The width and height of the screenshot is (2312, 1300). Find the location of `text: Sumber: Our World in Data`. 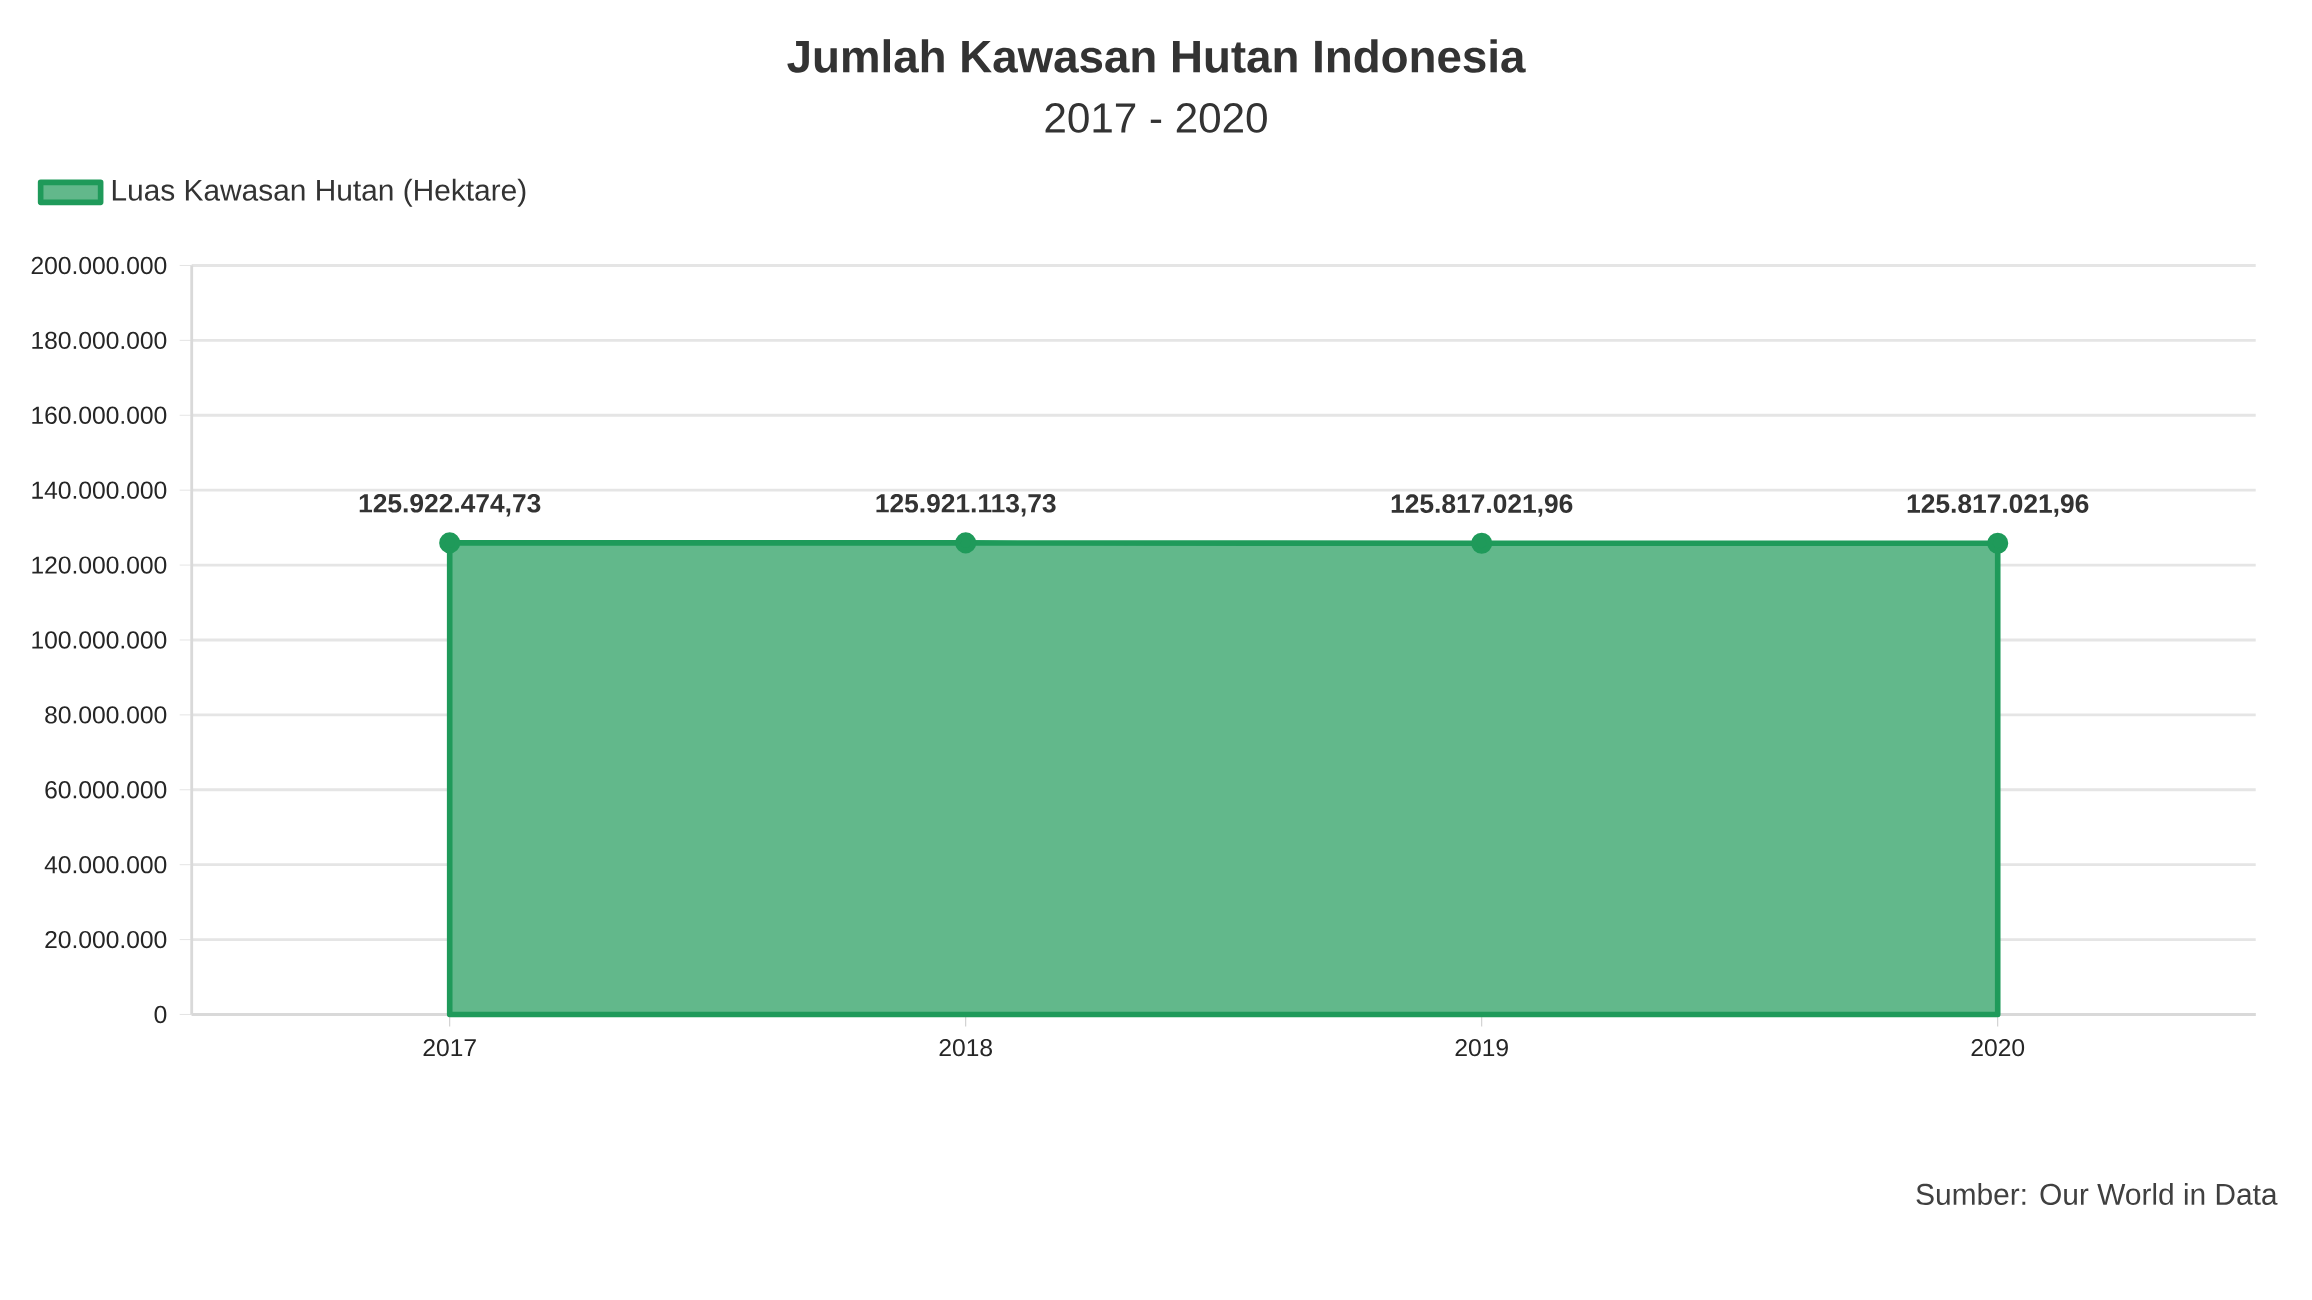

text: Sumber: Our World in Data is located at coordinates (2097, 1194).